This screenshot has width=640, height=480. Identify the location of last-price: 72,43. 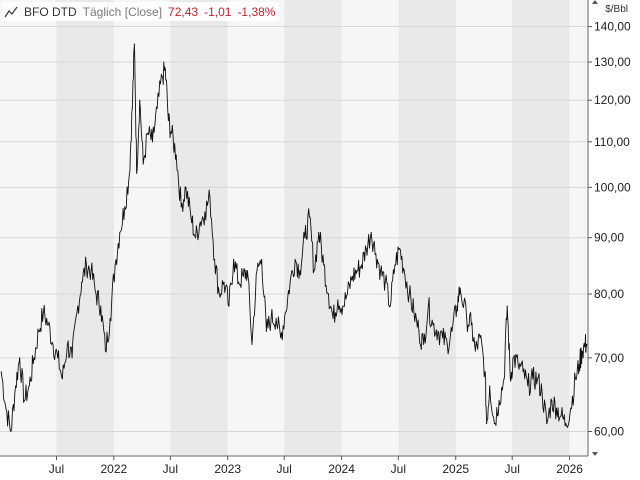
(183, 11).